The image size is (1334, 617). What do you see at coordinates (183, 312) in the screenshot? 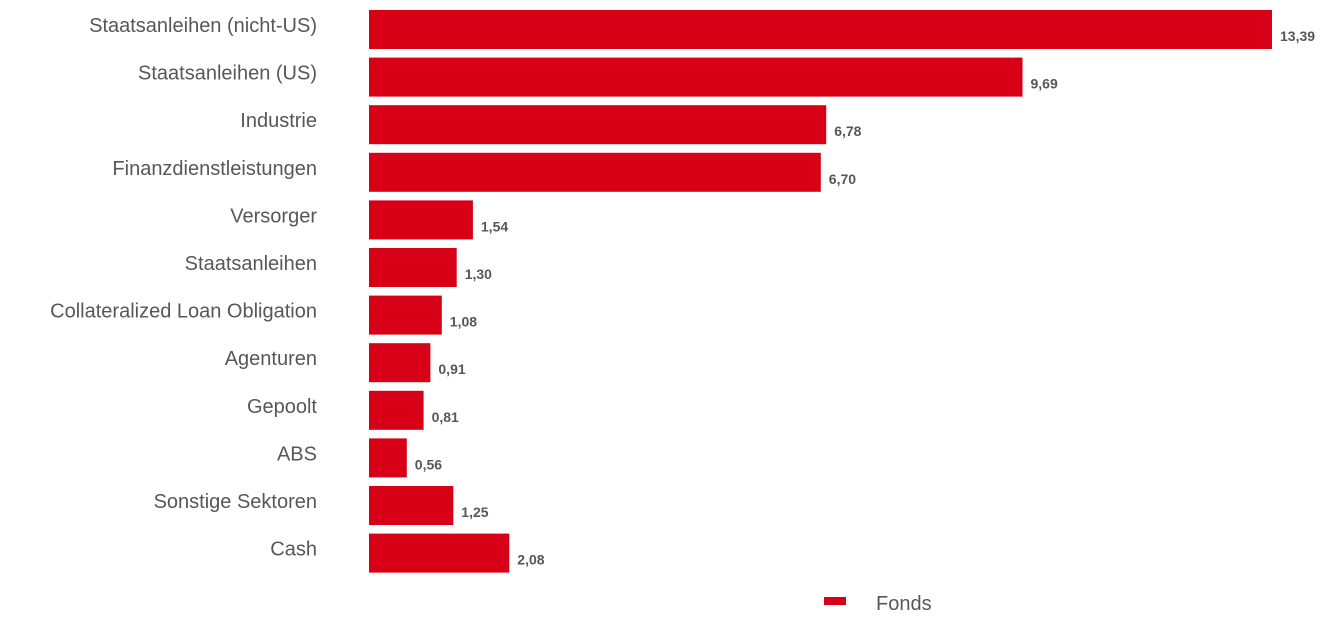
I see `category-label-collateralized-loan-obligation: Collateralized Loan Obligation` at bounding box center [183, 312].